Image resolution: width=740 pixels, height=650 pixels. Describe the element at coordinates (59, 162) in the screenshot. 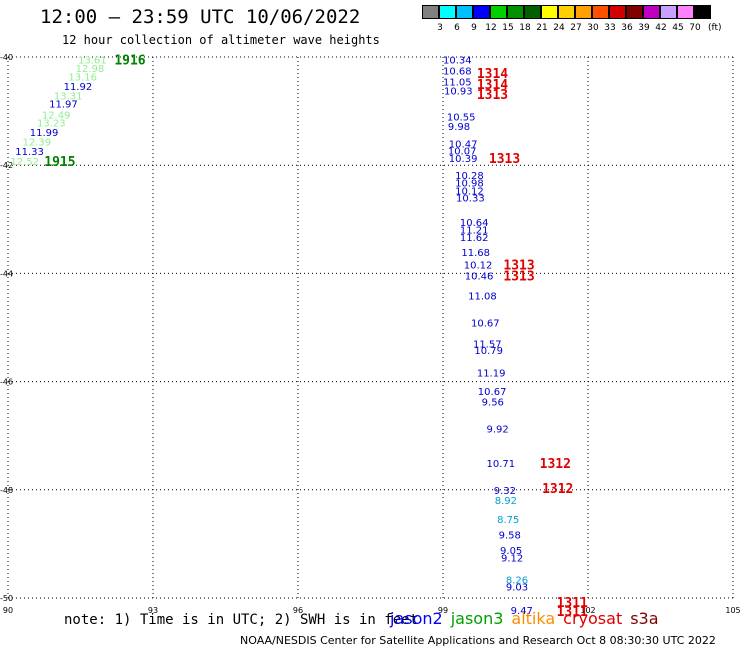

I see `pass-number-label: 1915` at that location.